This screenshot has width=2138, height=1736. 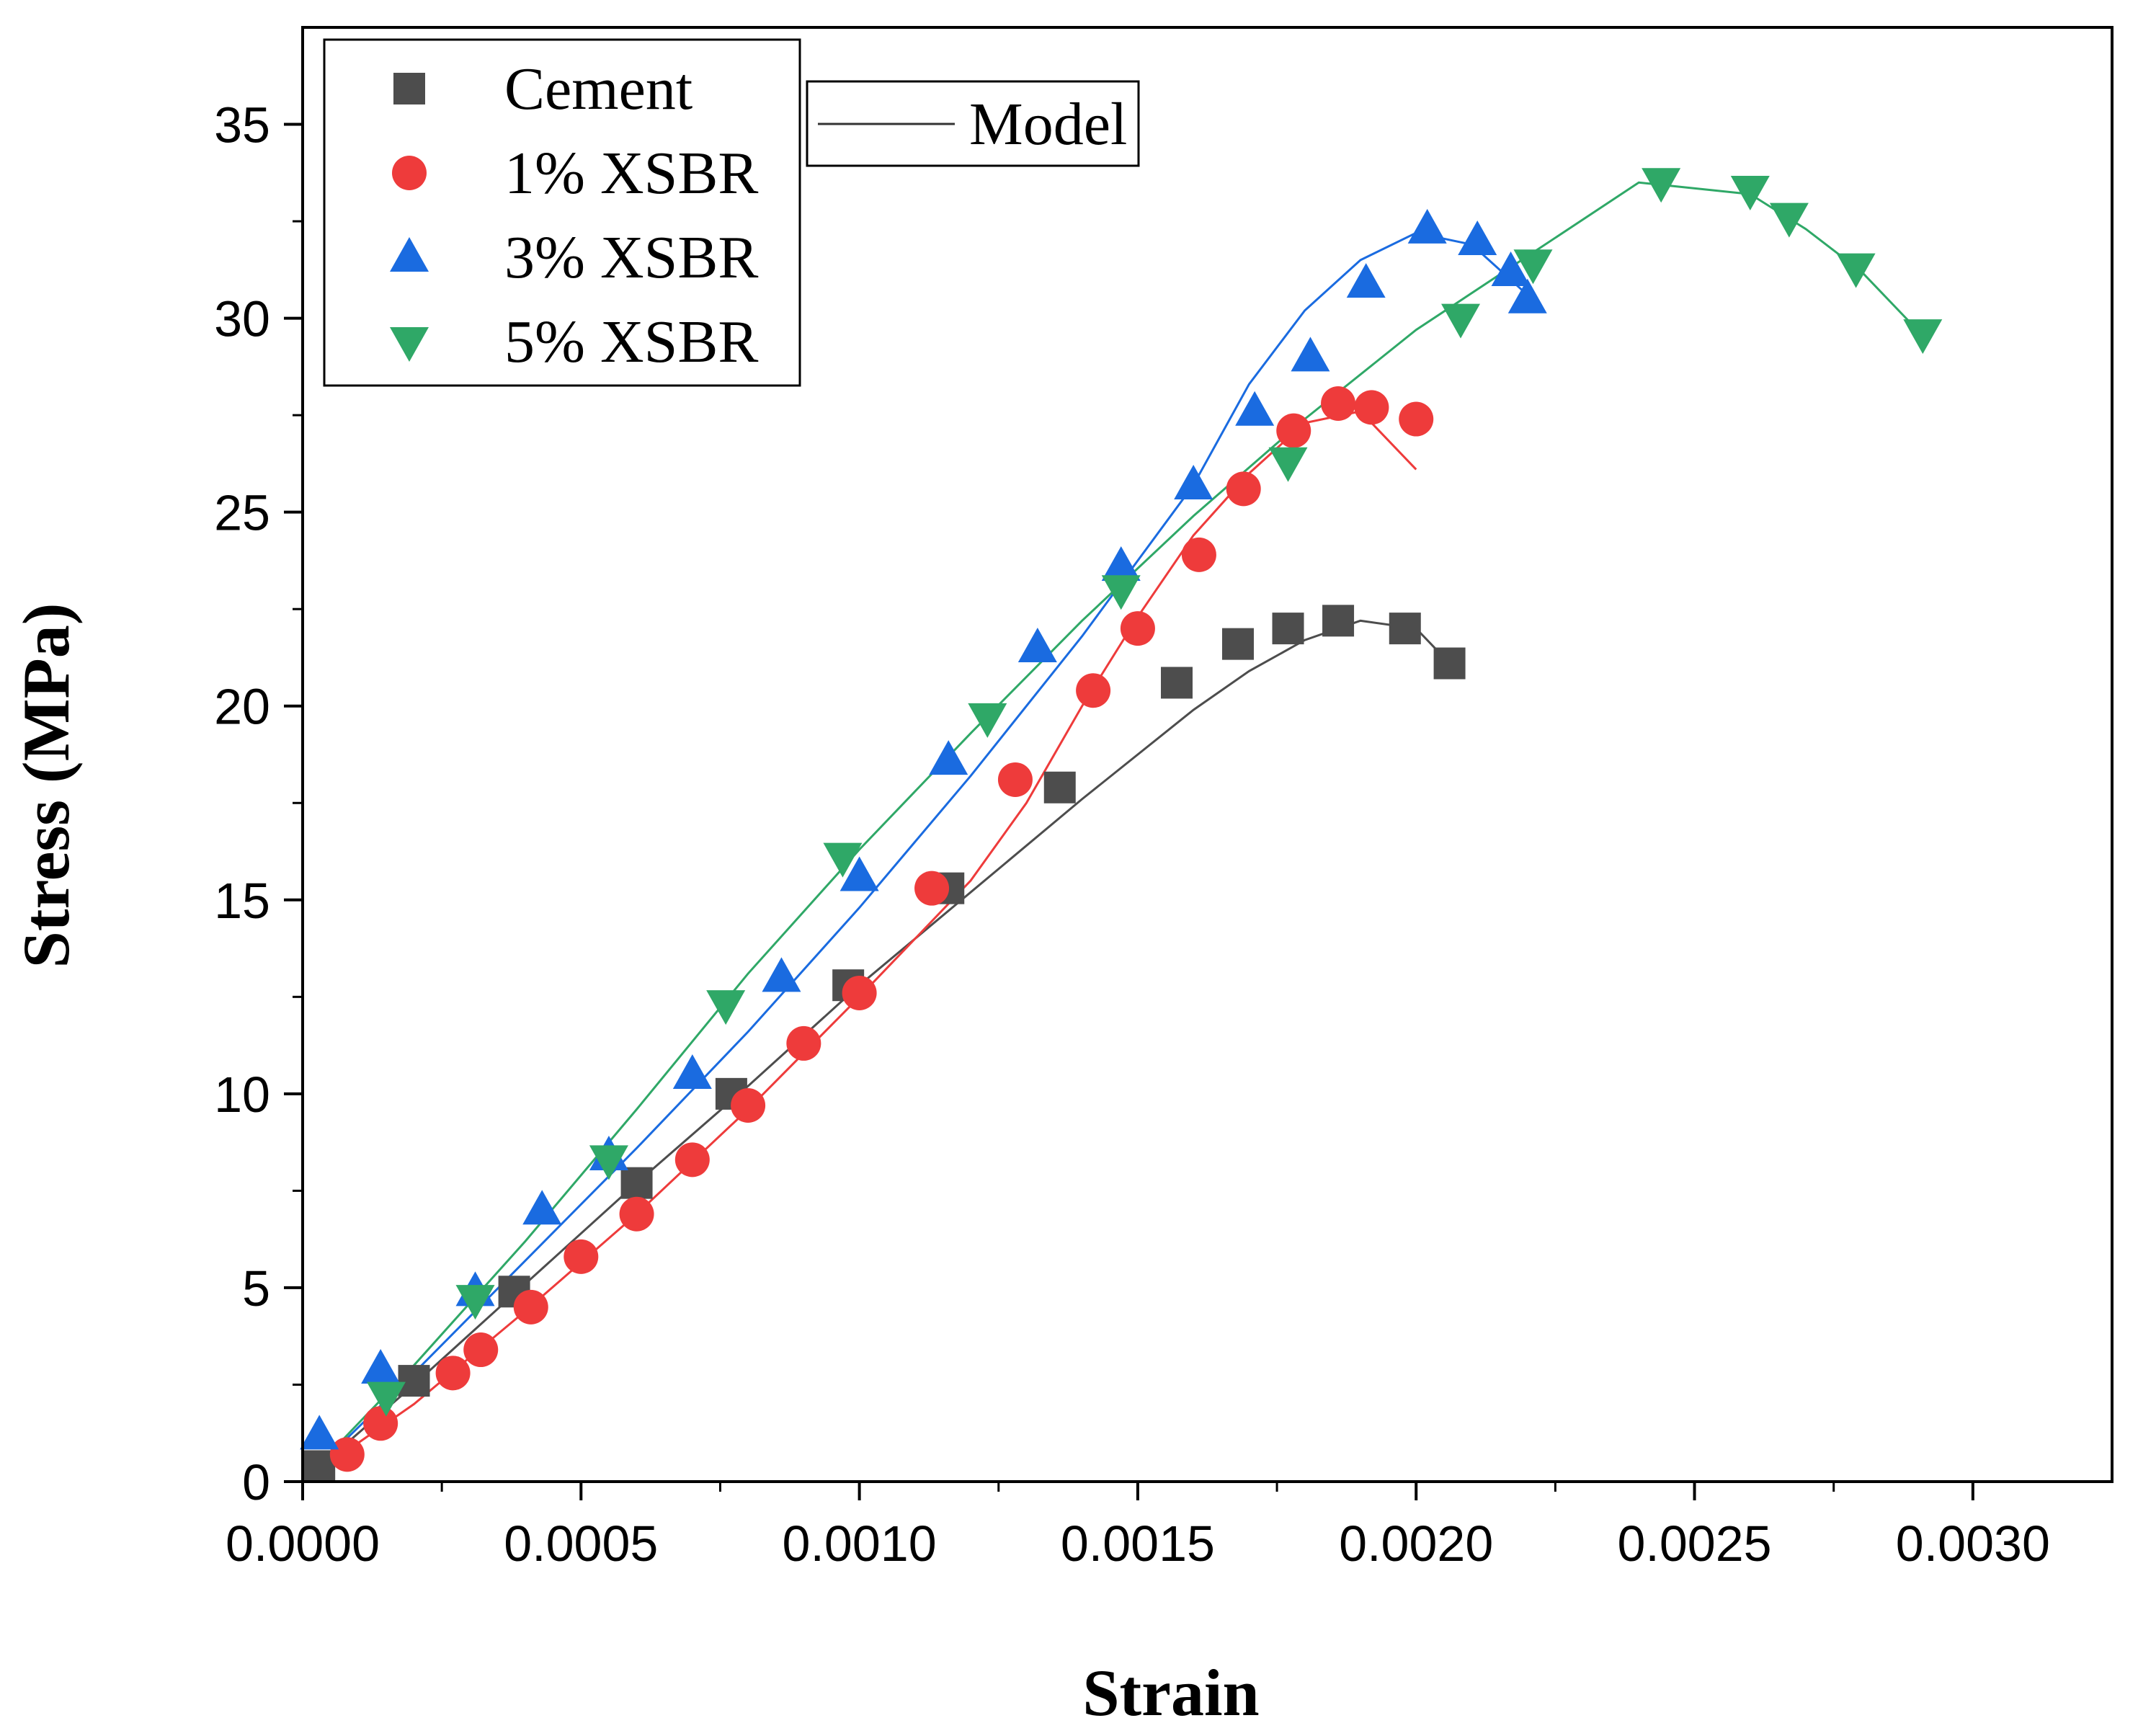 What do you see at coordinates (1694, 1543) in the screenshot?
I see `x-tick-label: 0.0025` at bounding box center [1694, 1543].